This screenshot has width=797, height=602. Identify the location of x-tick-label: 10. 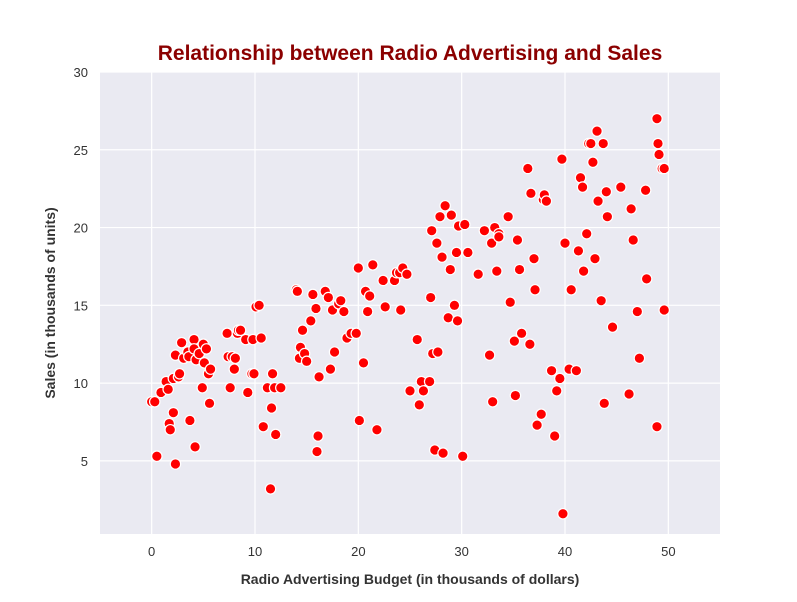
(255, 551).